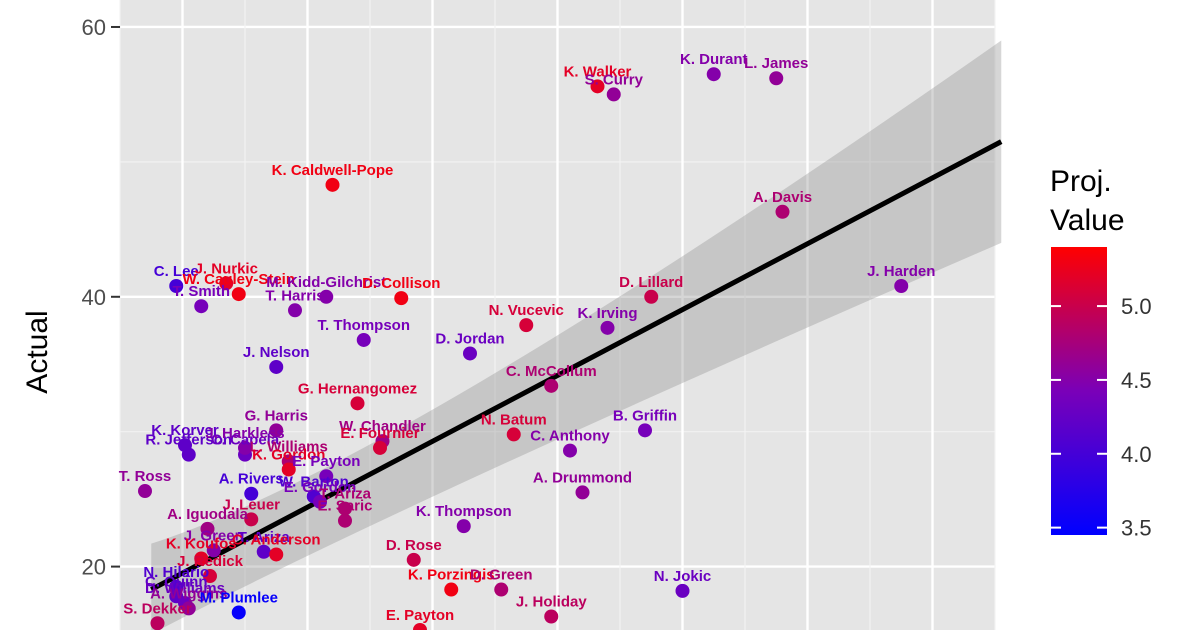  I want to click on legend-colorbar, so click(1079, 391).